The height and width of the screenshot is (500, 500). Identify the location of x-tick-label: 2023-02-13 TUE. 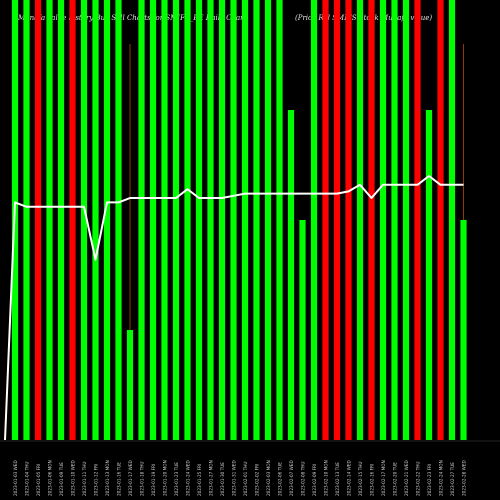
(337, 479).